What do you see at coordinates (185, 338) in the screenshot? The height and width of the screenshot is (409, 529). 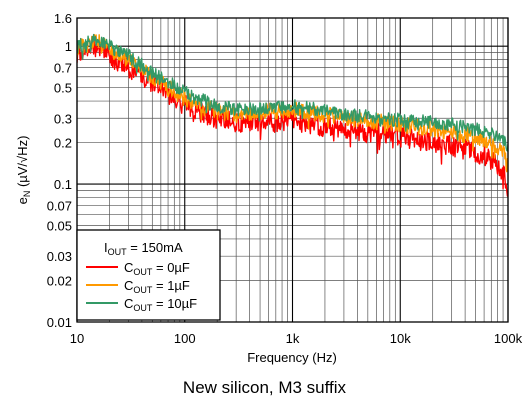 I see `x-tick-label: 100` at bounding box center [185, 338].